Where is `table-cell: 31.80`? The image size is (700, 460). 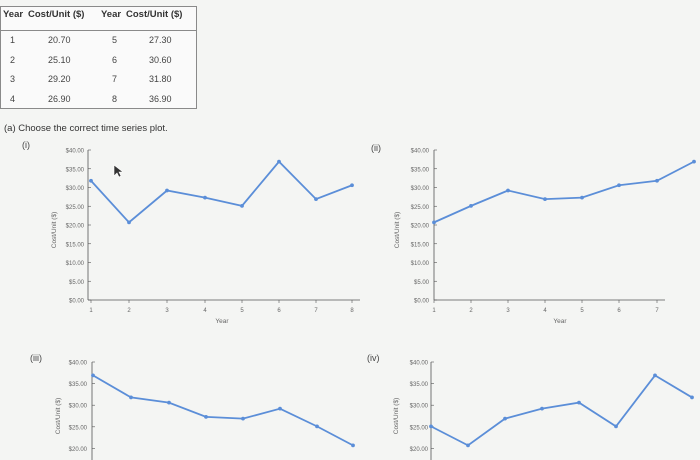 table-cell: 31.80 is located at coordinates (160, 79).